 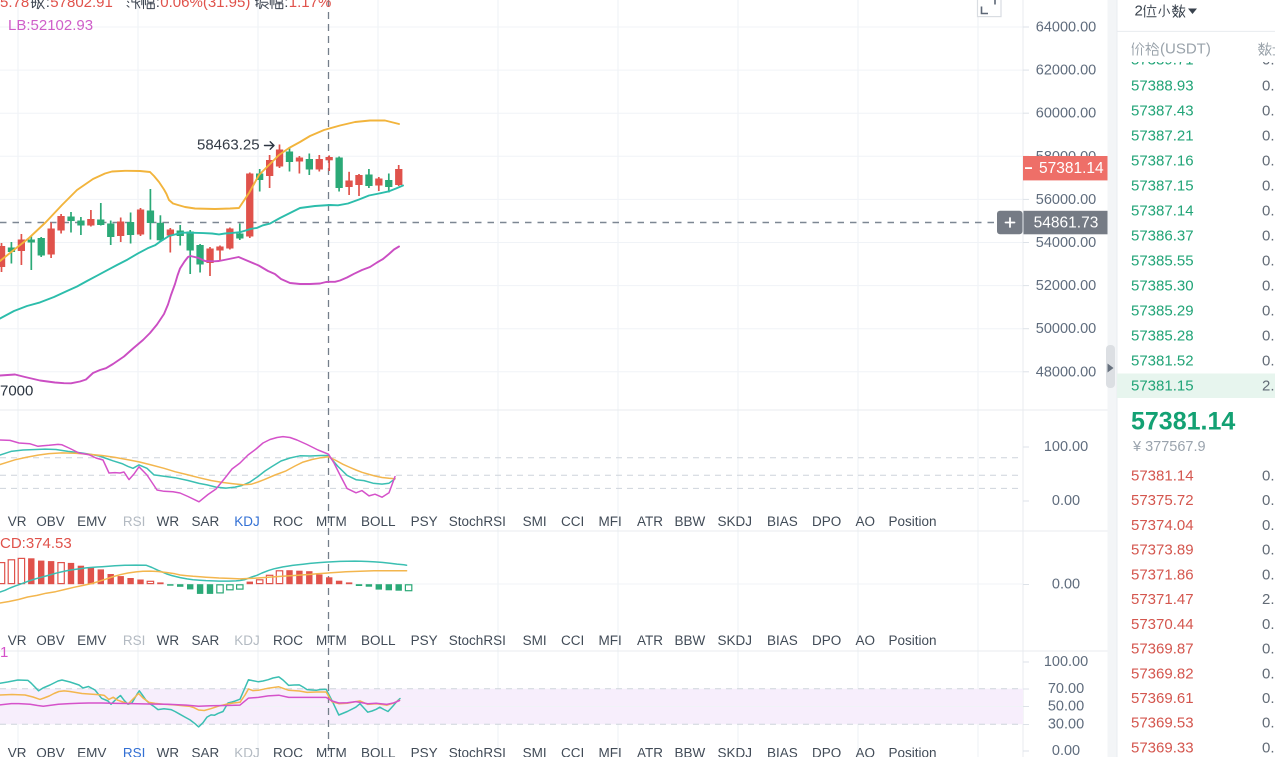 I want to click on svg-text: 0.0135, so click(x=1268, y=361).